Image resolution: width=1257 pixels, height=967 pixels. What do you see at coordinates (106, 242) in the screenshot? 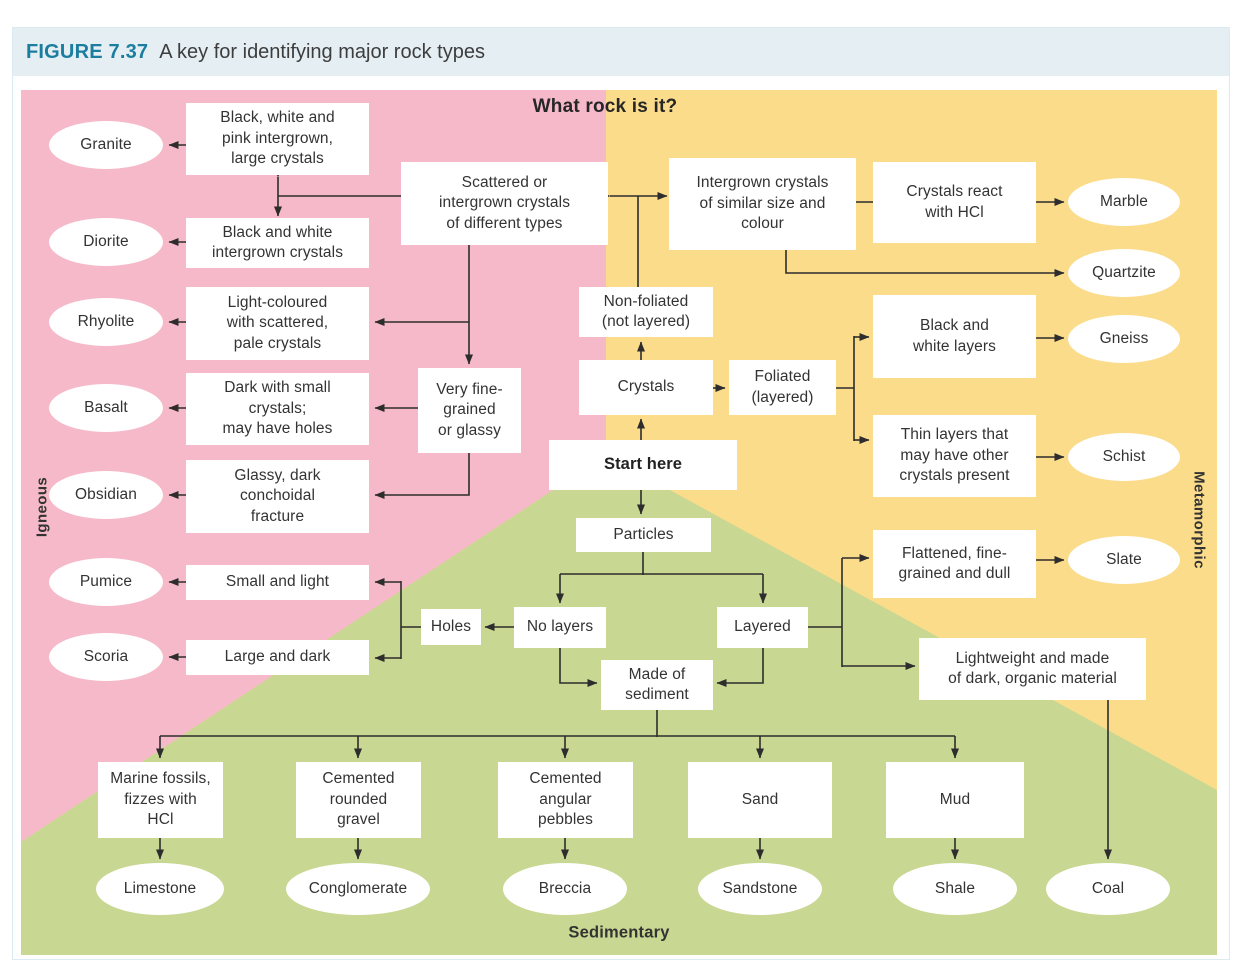
I see `node-diorite: Diorite` at bounding box center [106, 242].